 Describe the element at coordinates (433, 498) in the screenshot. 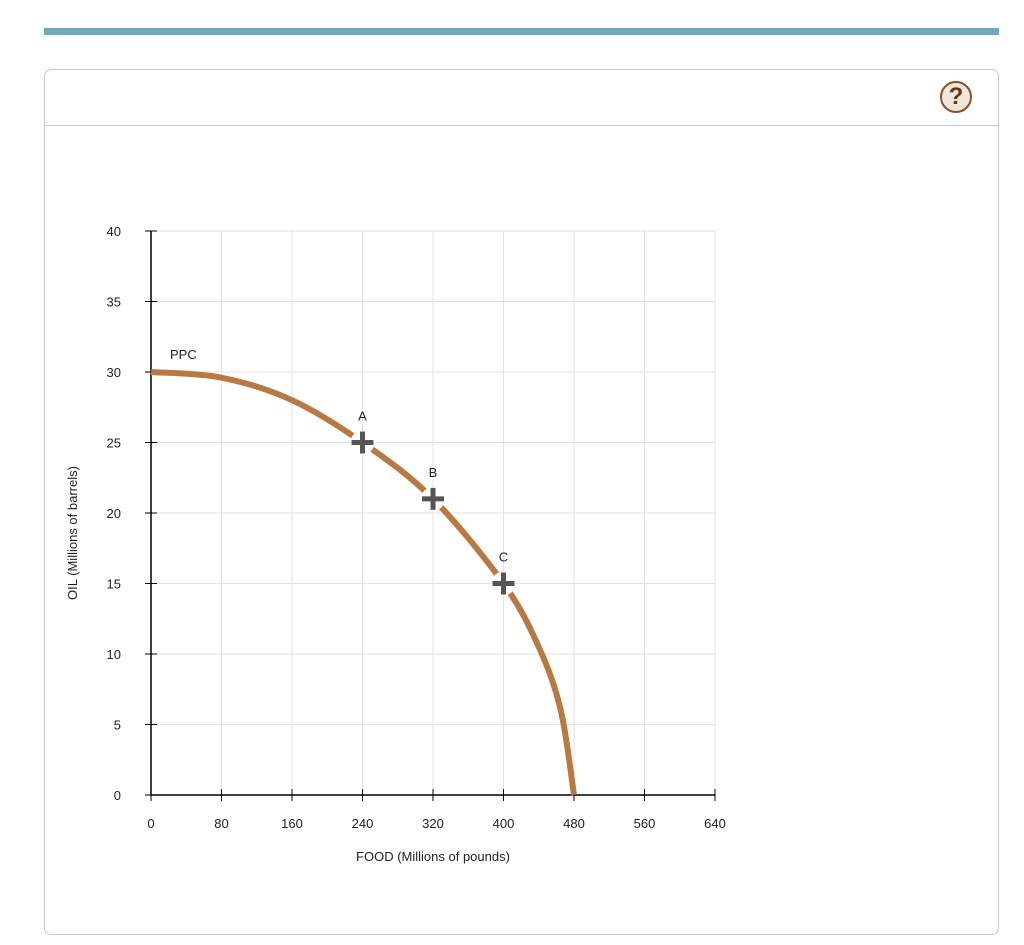

I see `point-marker-b` at that location.